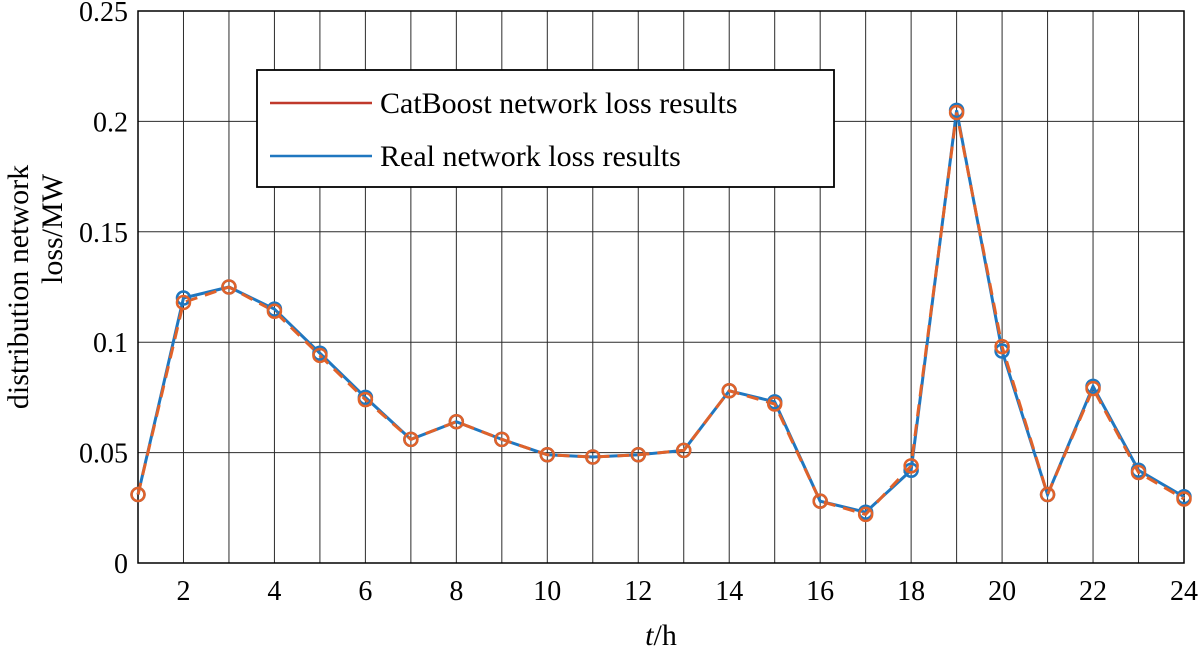 Image resolution: width=1200 pixels, height=651 pixels. What do you see at coordinates (110, 122) in the screenshot?
I see `y-tick-label: 0.2` at bounding box center [110, 122].